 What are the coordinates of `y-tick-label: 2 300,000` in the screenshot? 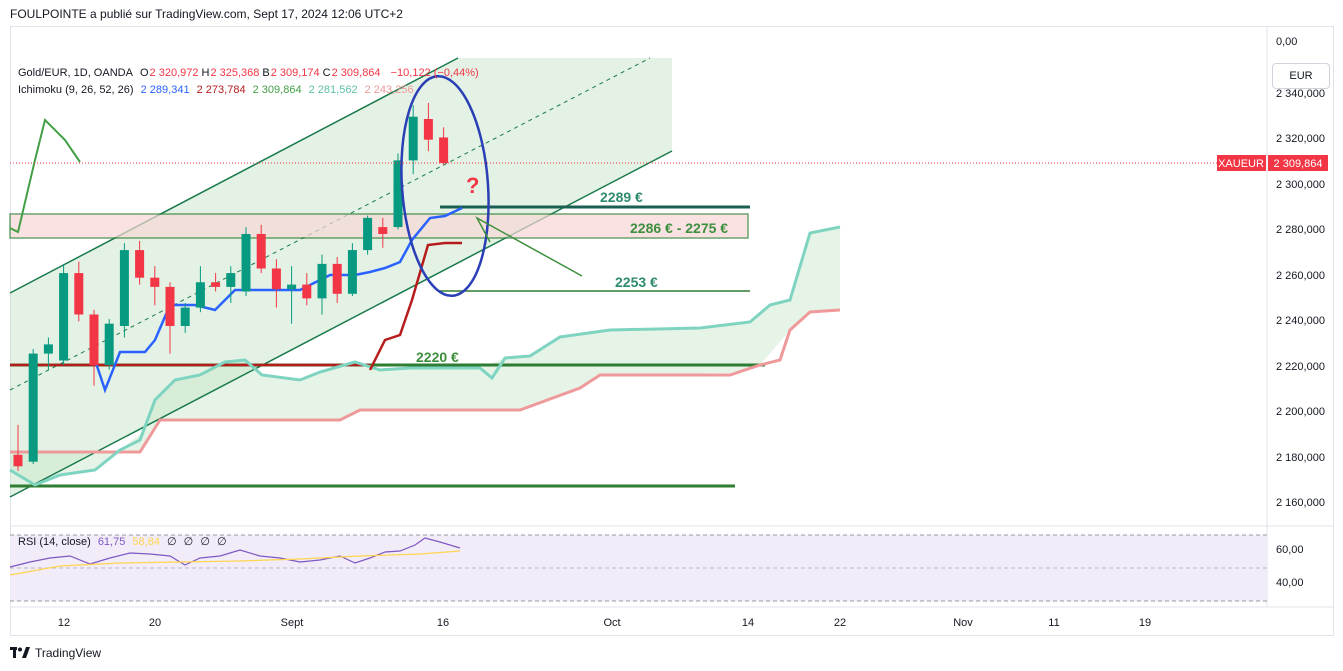 It's located at (1300, 185).